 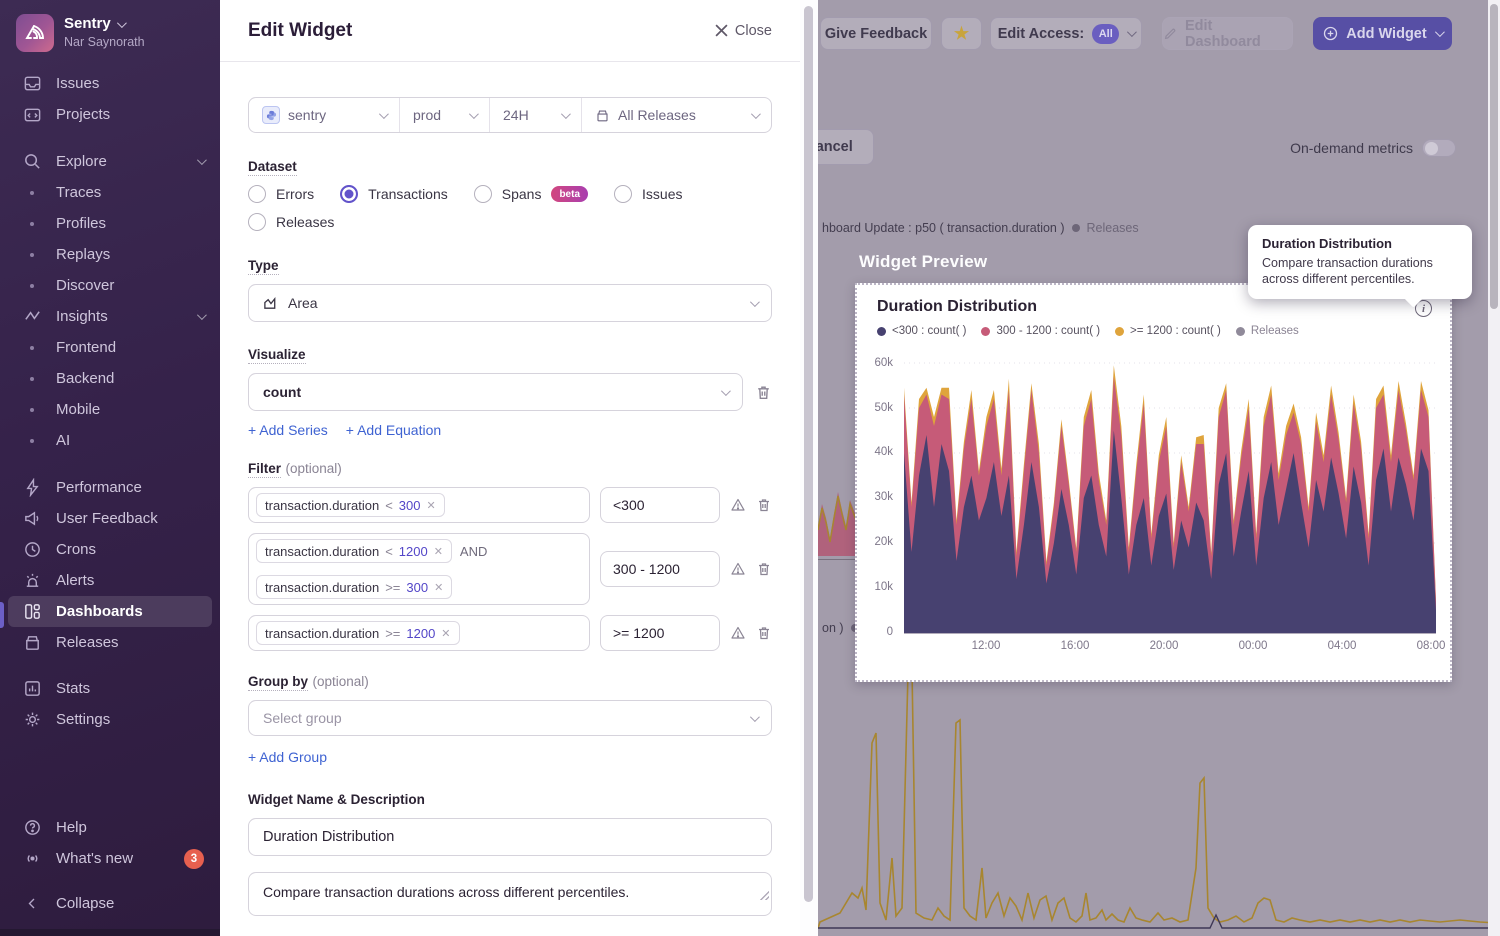 What do you see at coordinates (358, 633) in the screenshot?
I see `filter-token: transaction.duration >= 1200 ✕` at bounding box center [358, 633].